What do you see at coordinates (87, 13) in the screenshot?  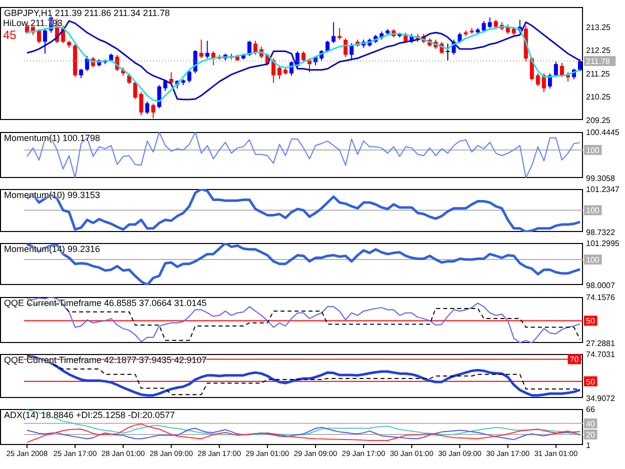 I see `chart-title: GBPJPY,H1 211.39 211.86 211.34 211.78` at bounding box center [87, 13].